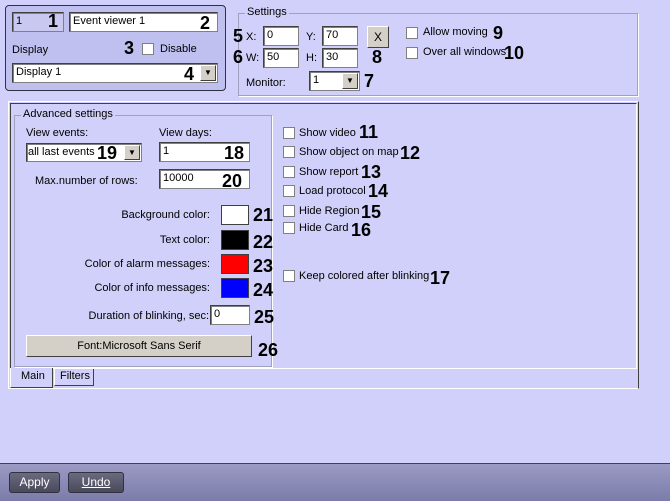 The height and width of the screenshot is (501, 670). I want to click on callout-3: 3, so click(129, 48).